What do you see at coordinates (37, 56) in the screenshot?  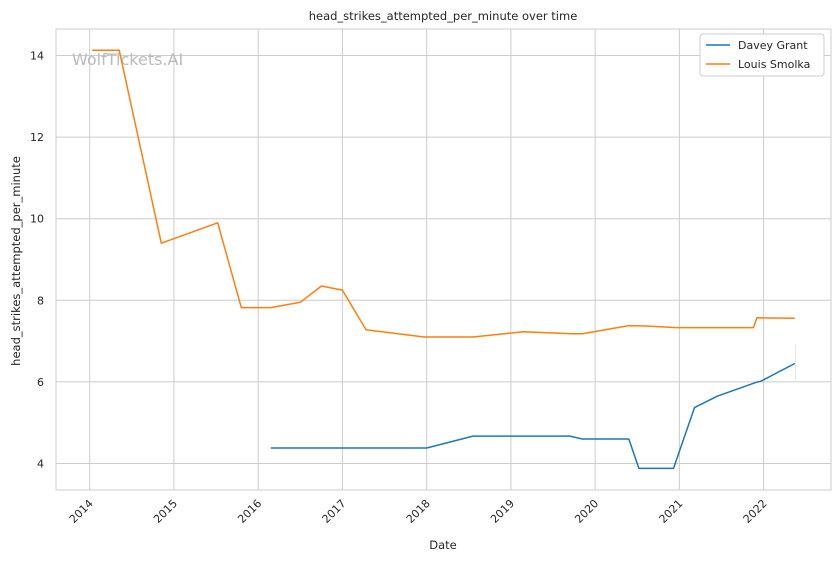 I see `y-tick-label: 14` at bounding box center [37, 56].